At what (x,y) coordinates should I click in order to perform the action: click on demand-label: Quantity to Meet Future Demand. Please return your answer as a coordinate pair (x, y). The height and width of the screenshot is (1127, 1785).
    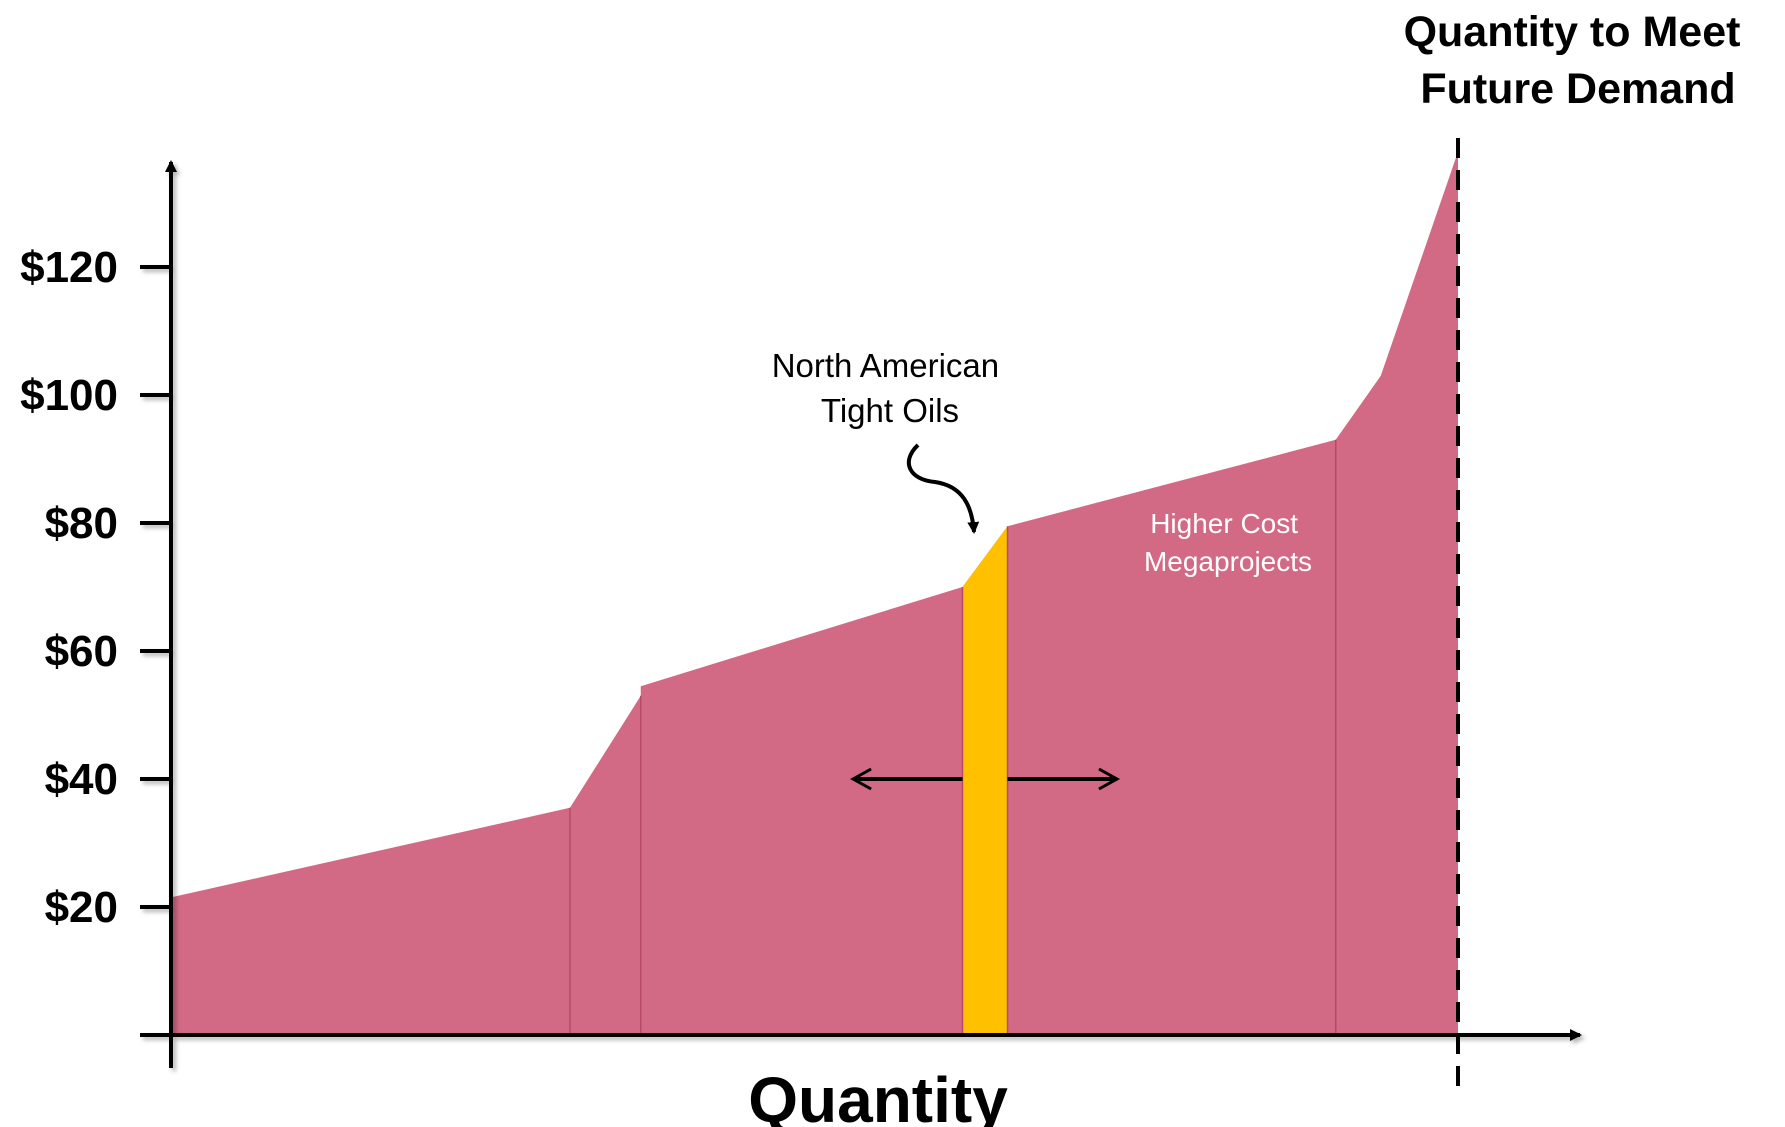
    Looking at the image, I should click on (1578, 60).